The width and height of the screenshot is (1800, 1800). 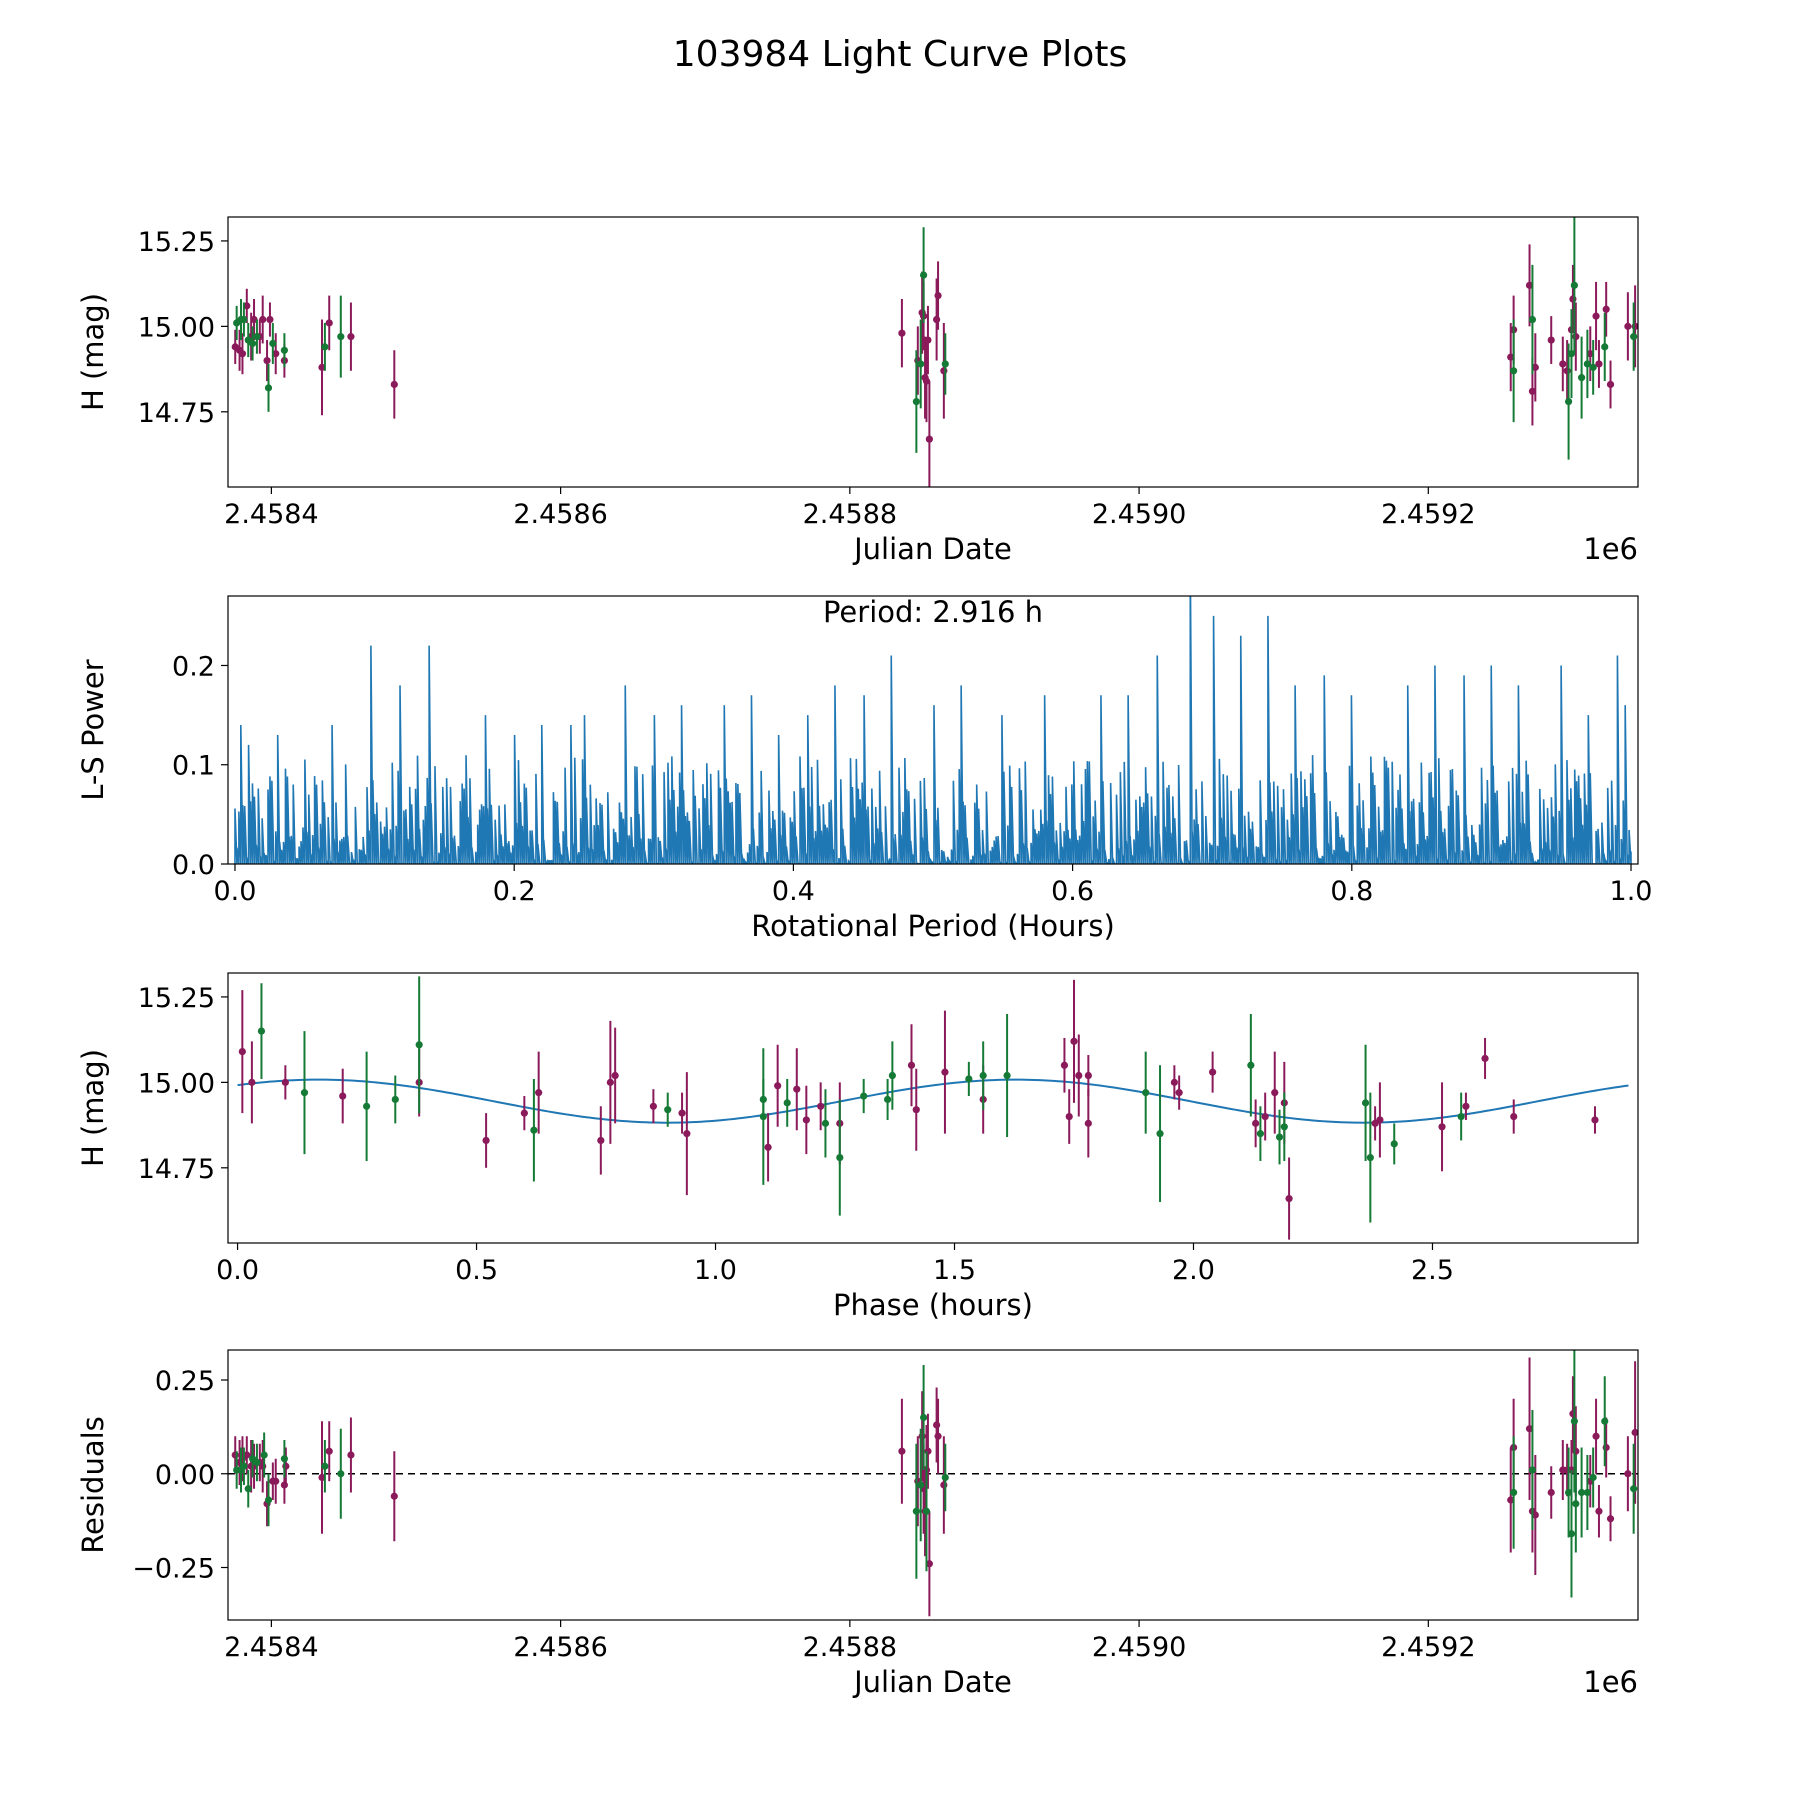 What do you see at coordinates (1428, 514) in the screenshot?
I see `x-tick-label: 2.4592` at bounding box center [1428, 514].